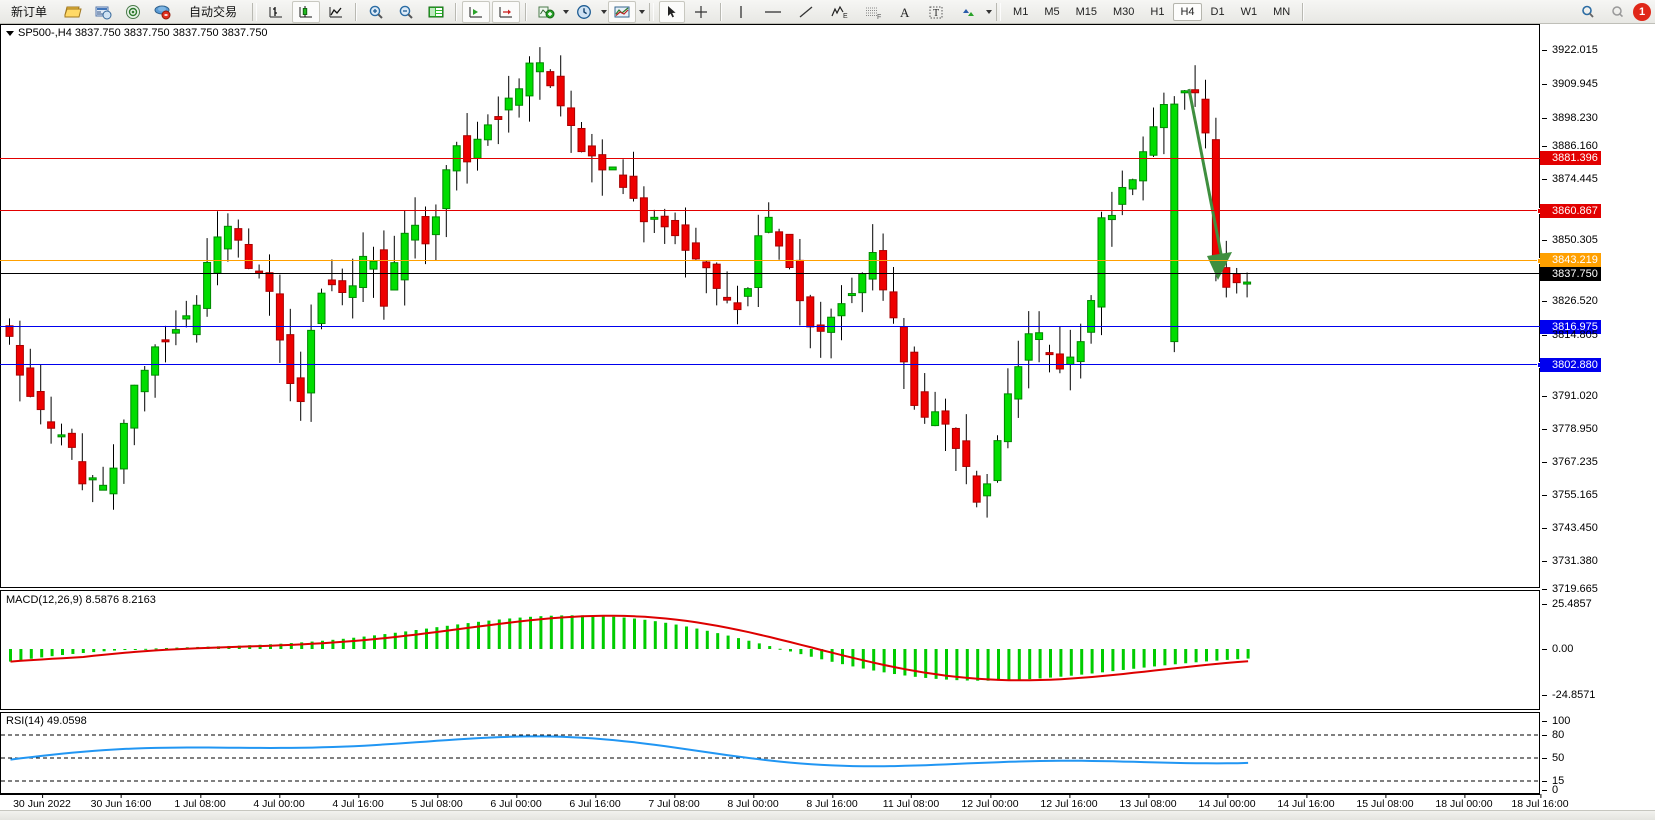 The height and width of the screenshot is (820, 1655). Describe the element at coordinates (629, 648) in the screenshot. I see `macd-series` at that location.